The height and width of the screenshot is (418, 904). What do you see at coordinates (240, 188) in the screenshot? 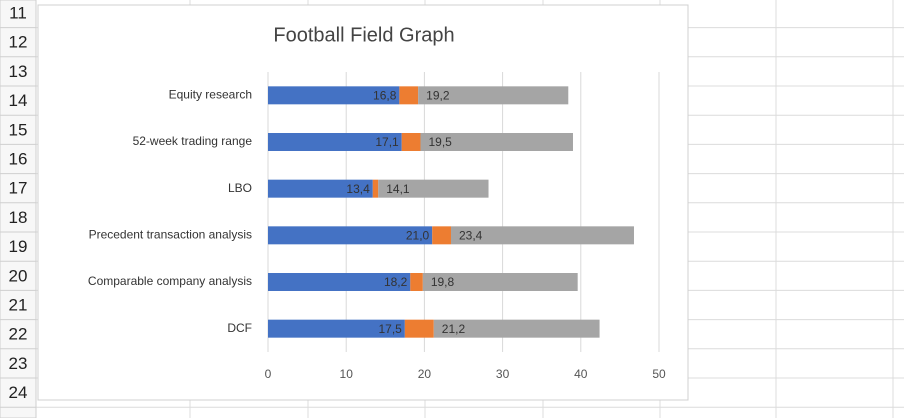
I see `y-tick-label: LBO` at bounding box center [240, 188].